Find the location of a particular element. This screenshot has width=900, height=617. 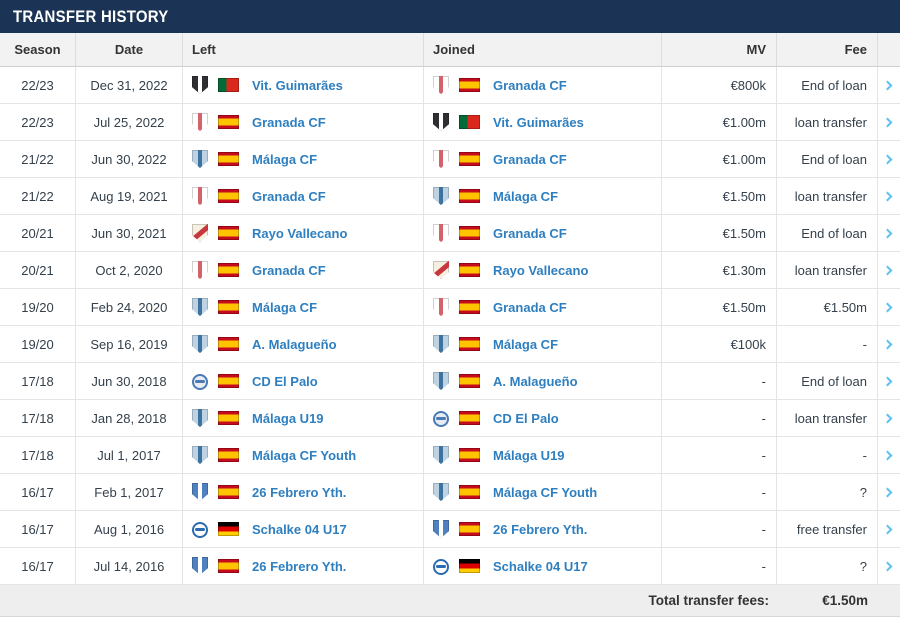

joined-club-link: Vit. Guimarães is located at coordinates (538, 122).